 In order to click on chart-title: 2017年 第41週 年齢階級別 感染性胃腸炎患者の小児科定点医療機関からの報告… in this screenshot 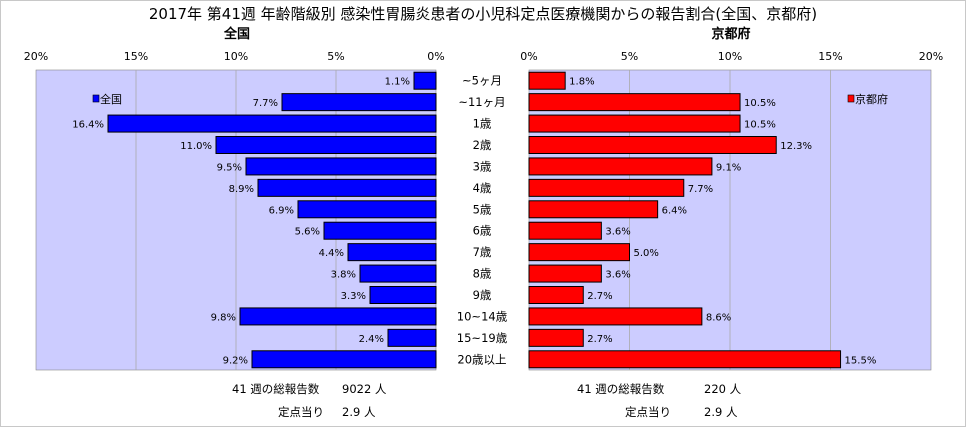, I will do `click(483, 14)`.